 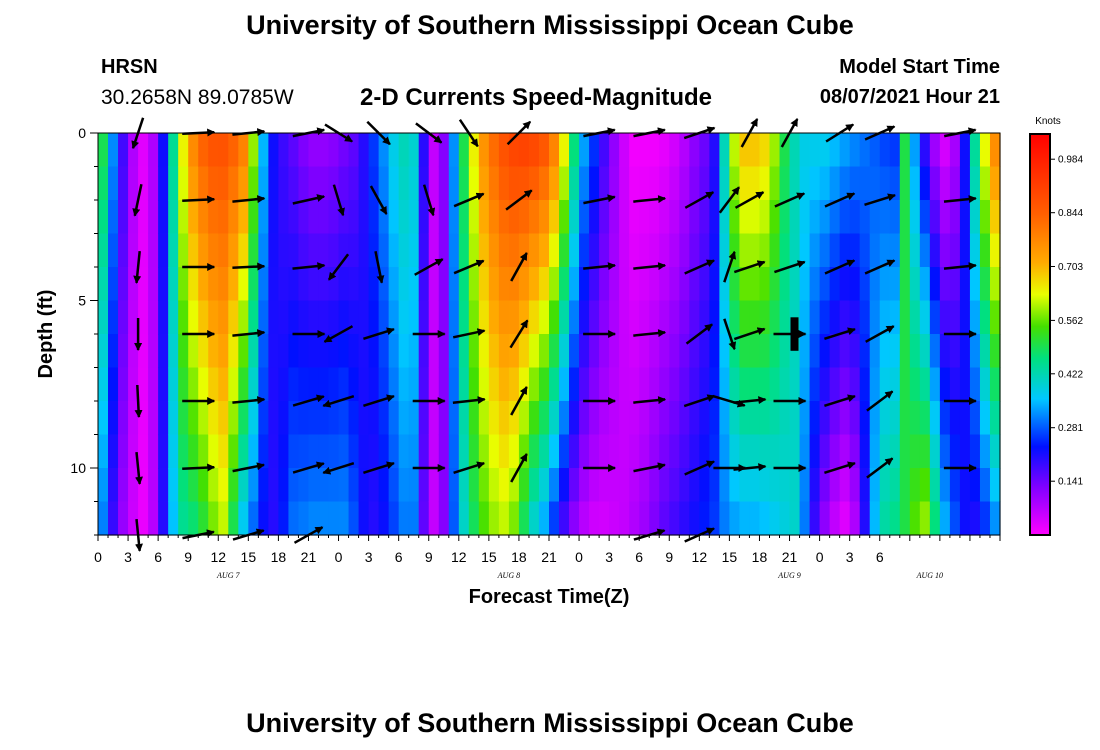 I want to click on x-tick-label: 0, so click(x=820, y=557).